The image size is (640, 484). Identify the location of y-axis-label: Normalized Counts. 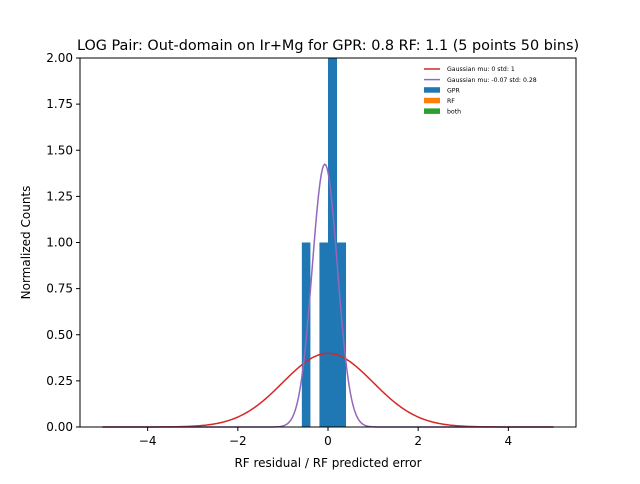
(26, 243).